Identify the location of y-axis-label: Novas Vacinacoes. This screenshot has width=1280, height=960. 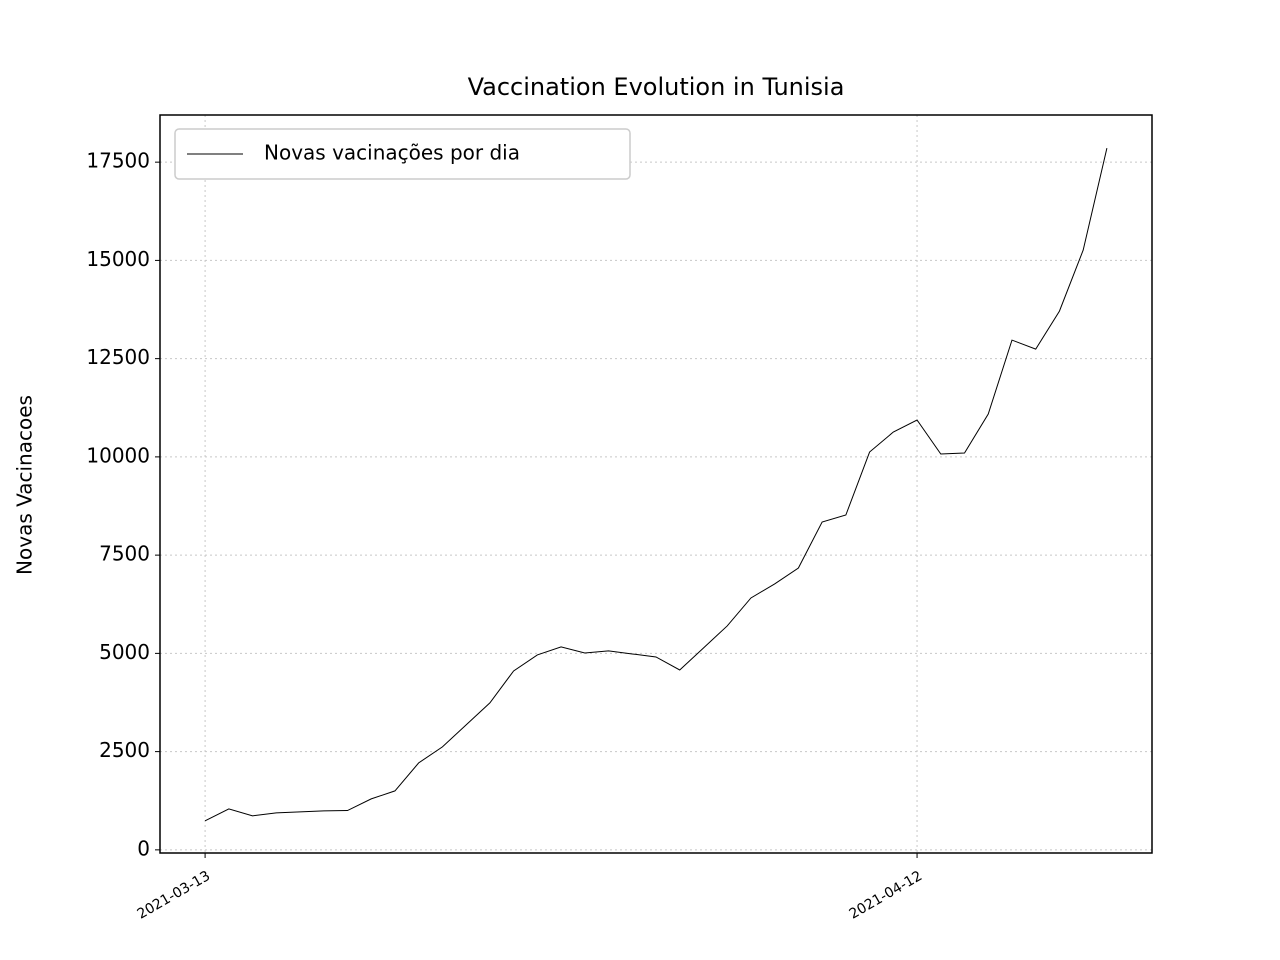
(25, 485).